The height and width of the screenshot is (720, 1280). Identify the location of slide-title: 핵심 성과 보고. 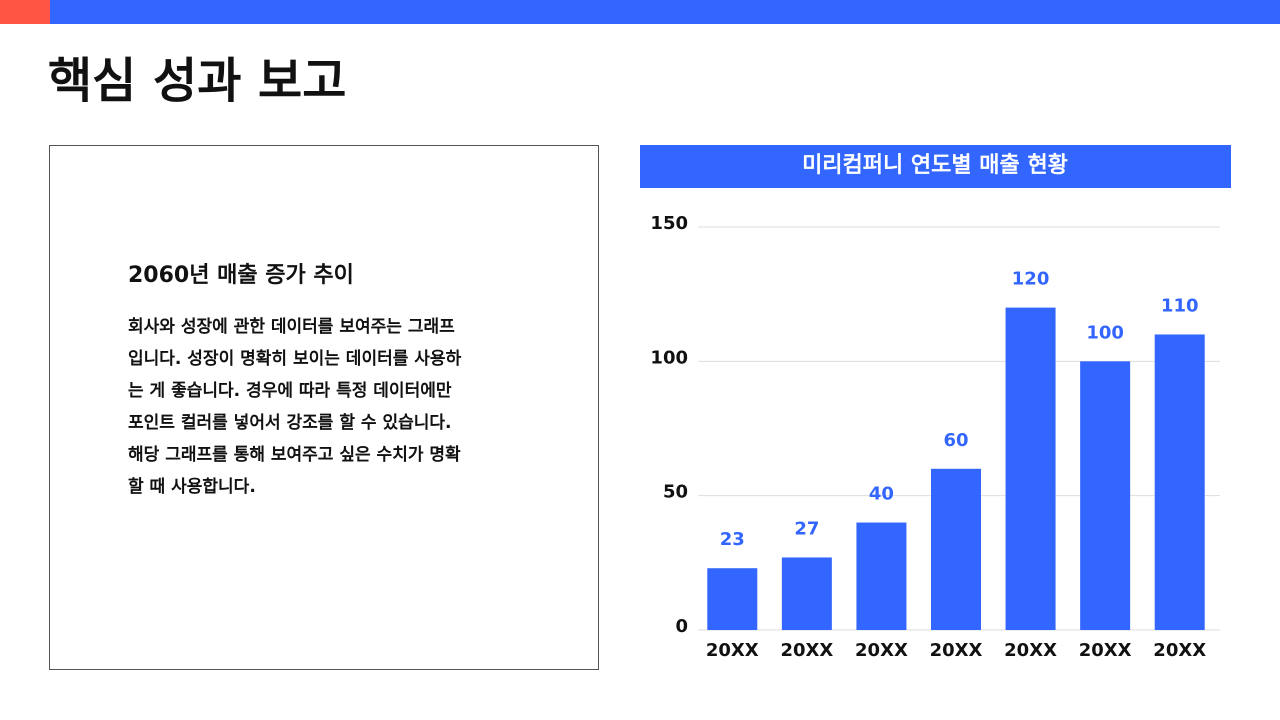
(197, 81).